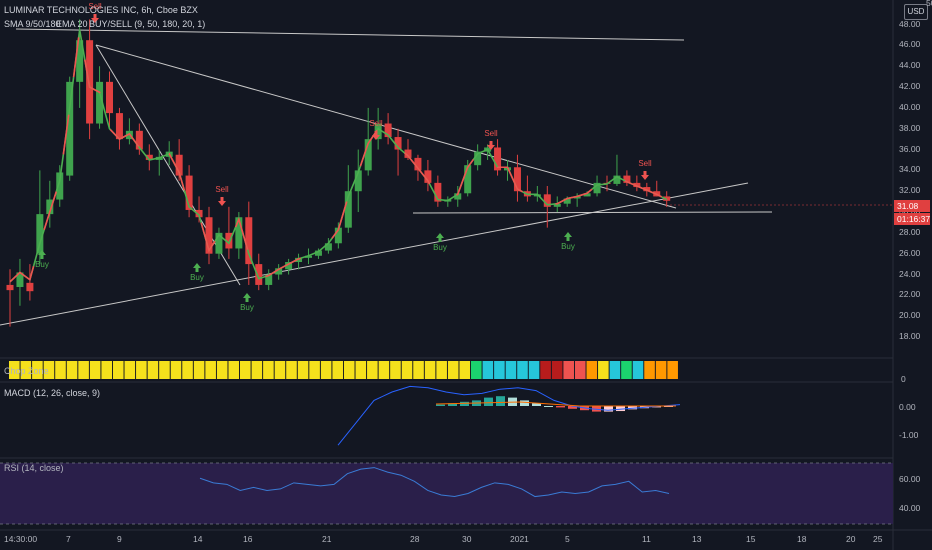 This screenshot has height=550, width=932. Describe the element at coordinates (567, 539) in the screenshot. I see `time-axis-tick: 5` at that location.